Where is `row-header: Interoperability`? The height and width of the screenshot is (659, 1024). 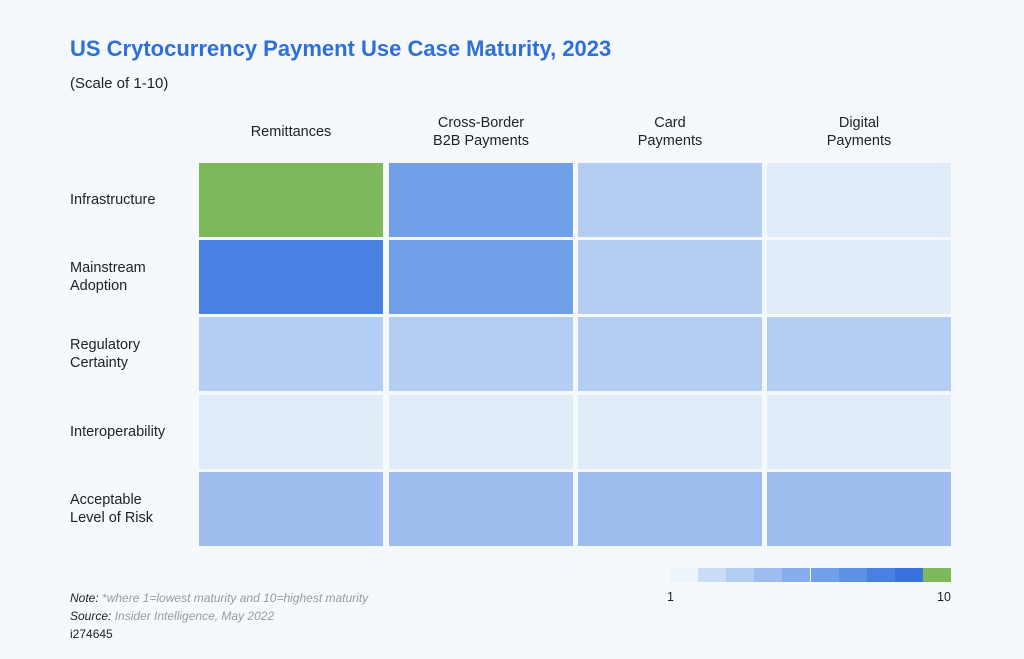 row-header: Interoperability is located at coordinates (118, 432).